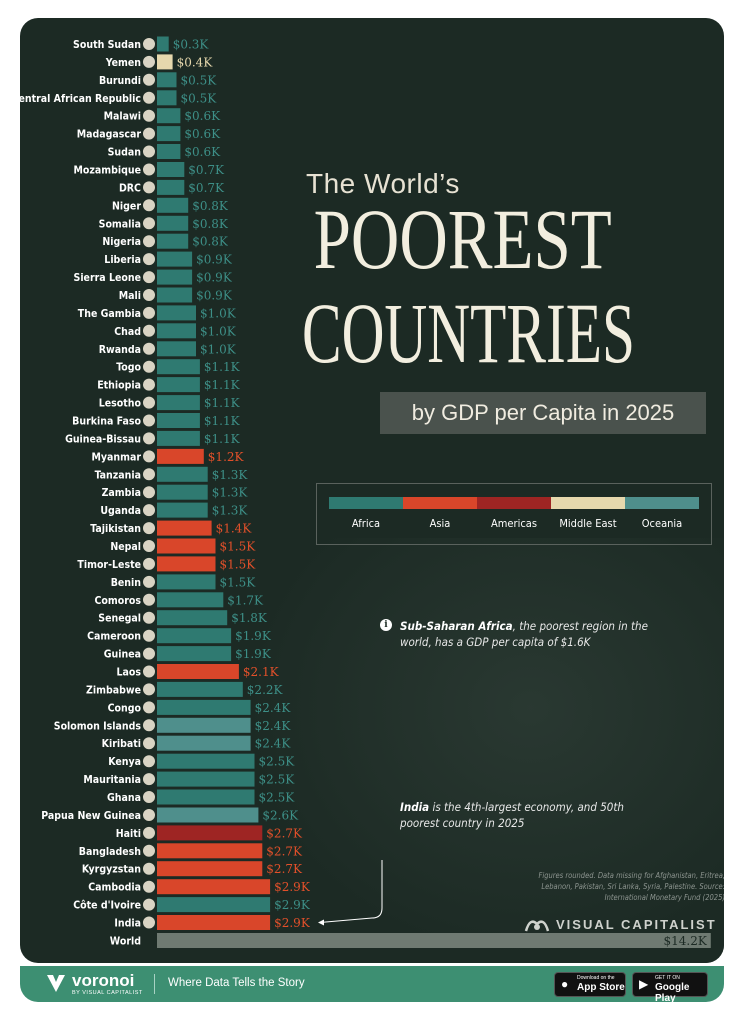  Describe the element at coordinates (191, 45) in the screenshot. I see `value-label: $0.3K` at that location.